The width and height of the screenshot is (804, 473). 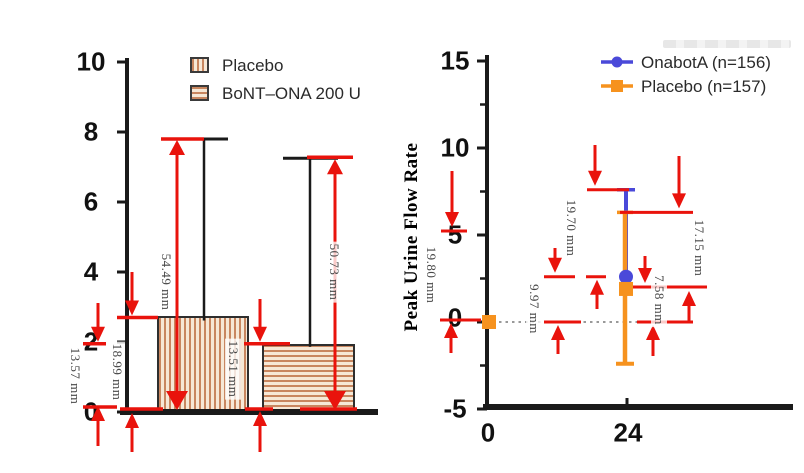 What do you see at coordinates (334, 272) in the screenshot?
I see `measurement-label: 50.73 mm` at bounding box center [334, 272].